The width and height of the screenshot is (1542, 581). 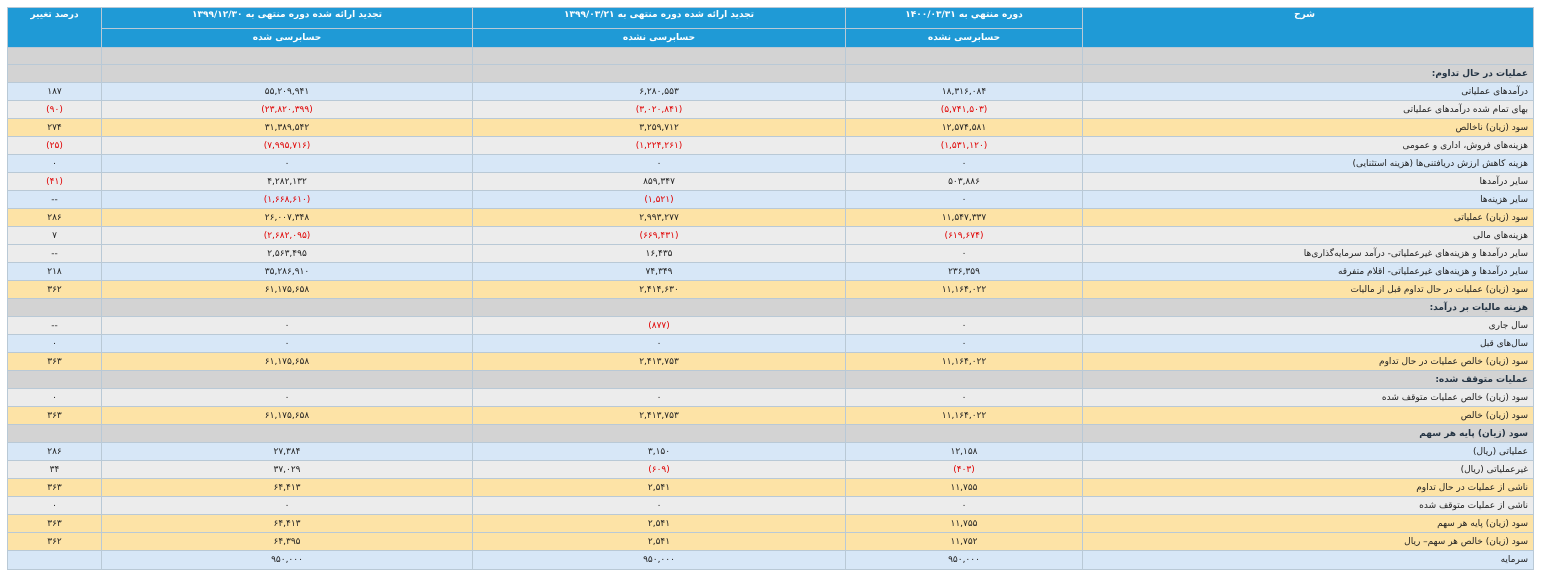 What do you see at coordinates (659, 181) in the screenshot?
I see `value-1399-03: ۸۵۹,۳۴۷` at bounding box center [659, 181].